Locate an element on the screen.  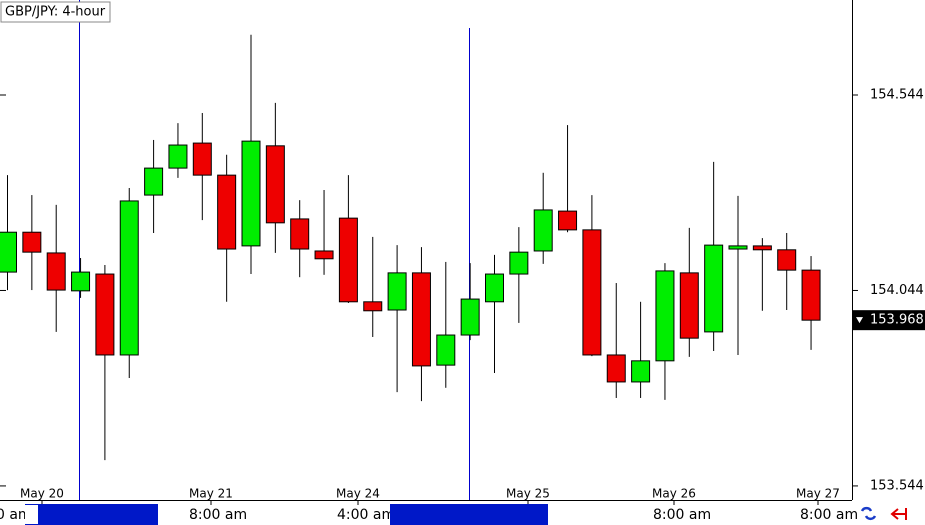
date-label: May 20 is located at coordinates (42, 494).